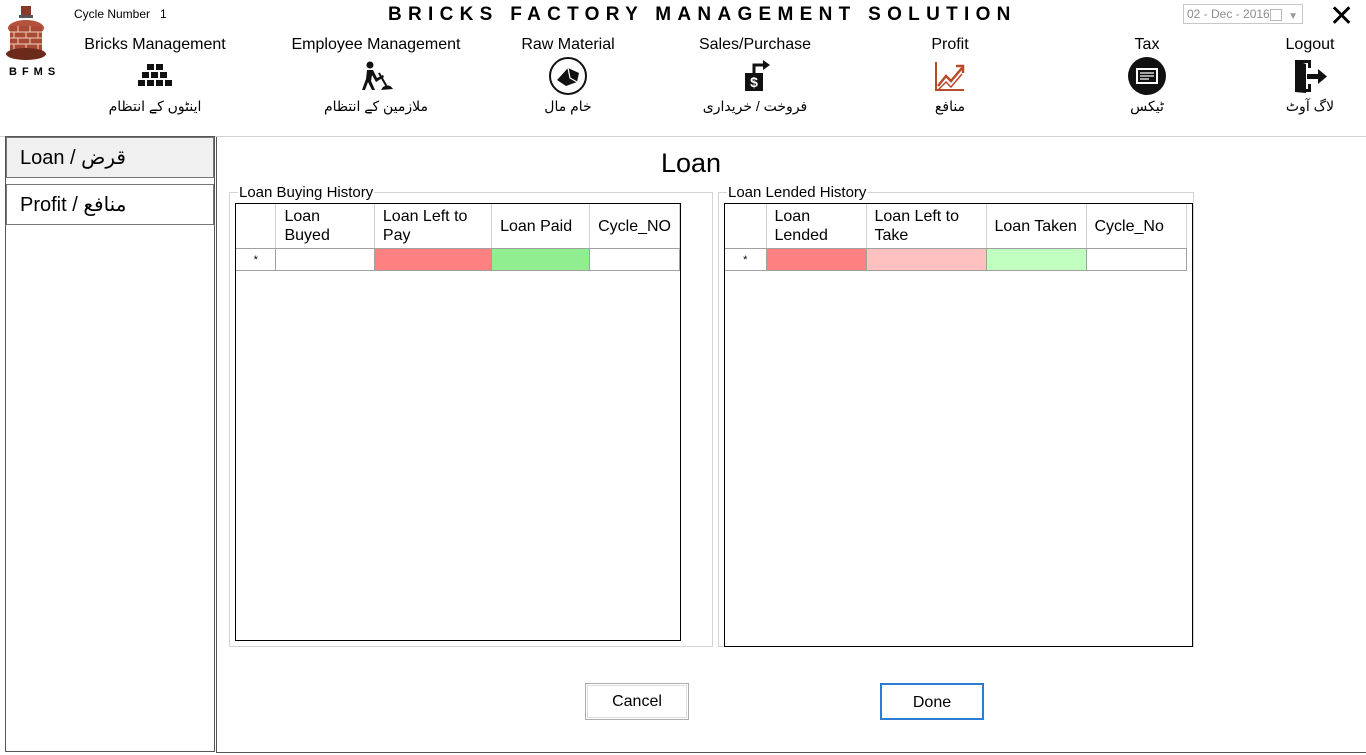 The height and width of the screenshot is (755, 1366). I want to click on close-button: ✕, so click(1342, 16).